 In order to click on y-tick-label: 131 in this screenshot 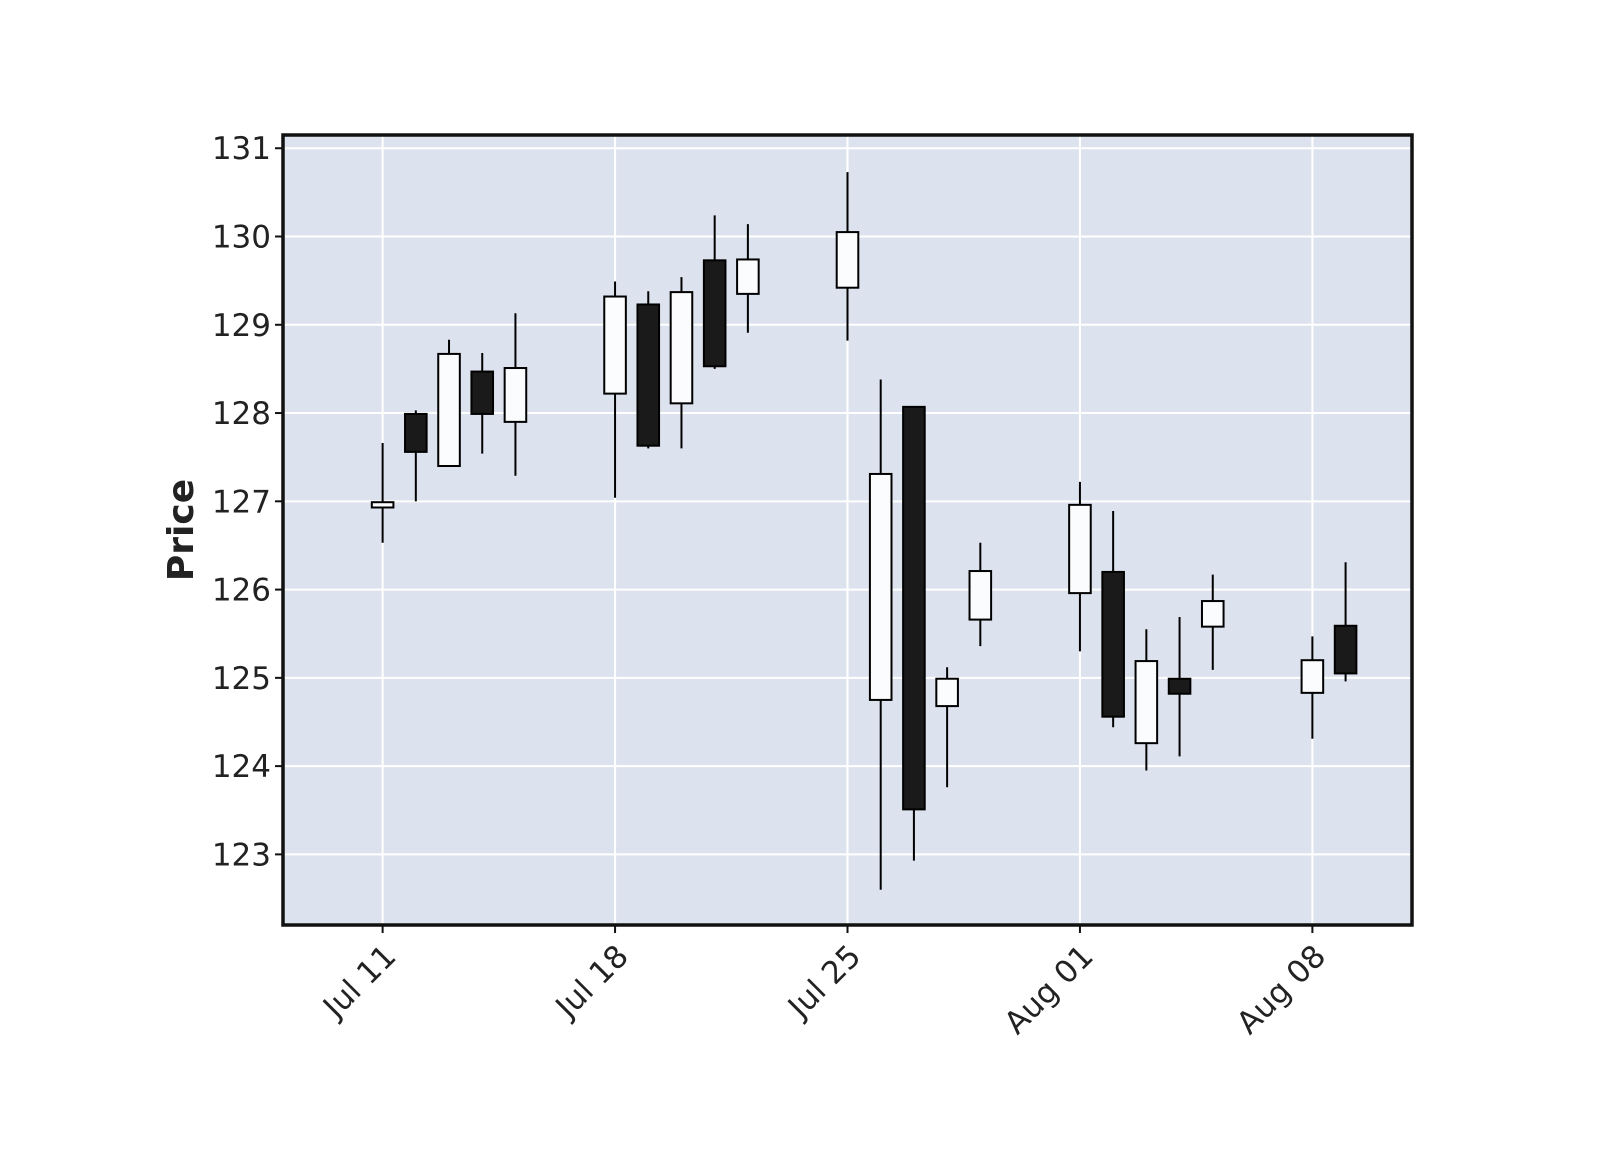, I will do `click(241, 149)`.